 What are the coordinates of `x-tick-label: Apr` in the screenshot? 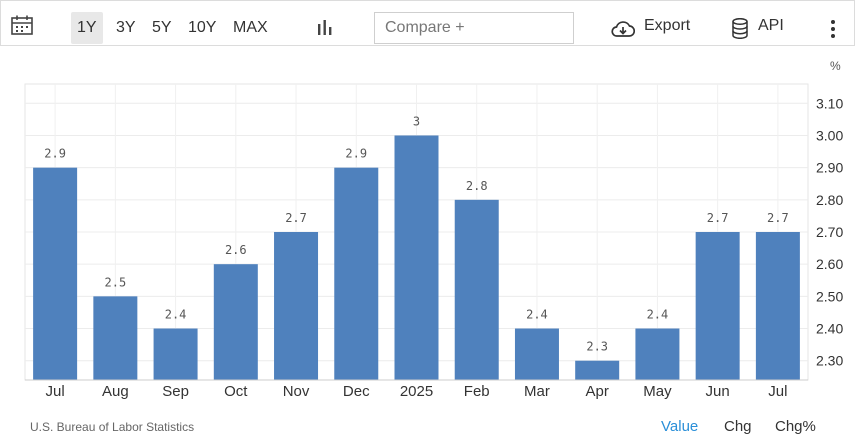 It's located at (597, 391).